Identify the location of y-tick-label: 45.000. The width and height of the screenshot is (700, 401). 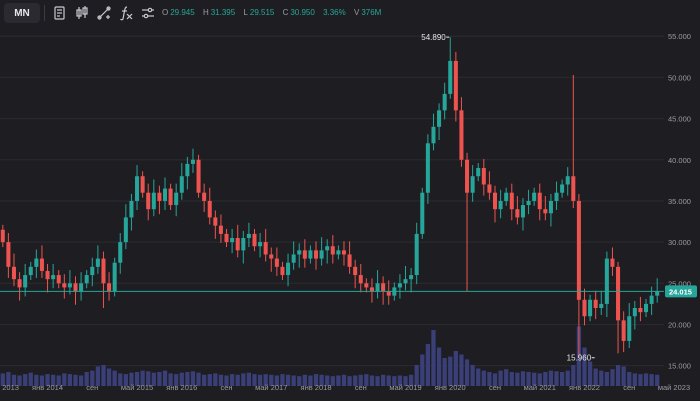
(679, 119).